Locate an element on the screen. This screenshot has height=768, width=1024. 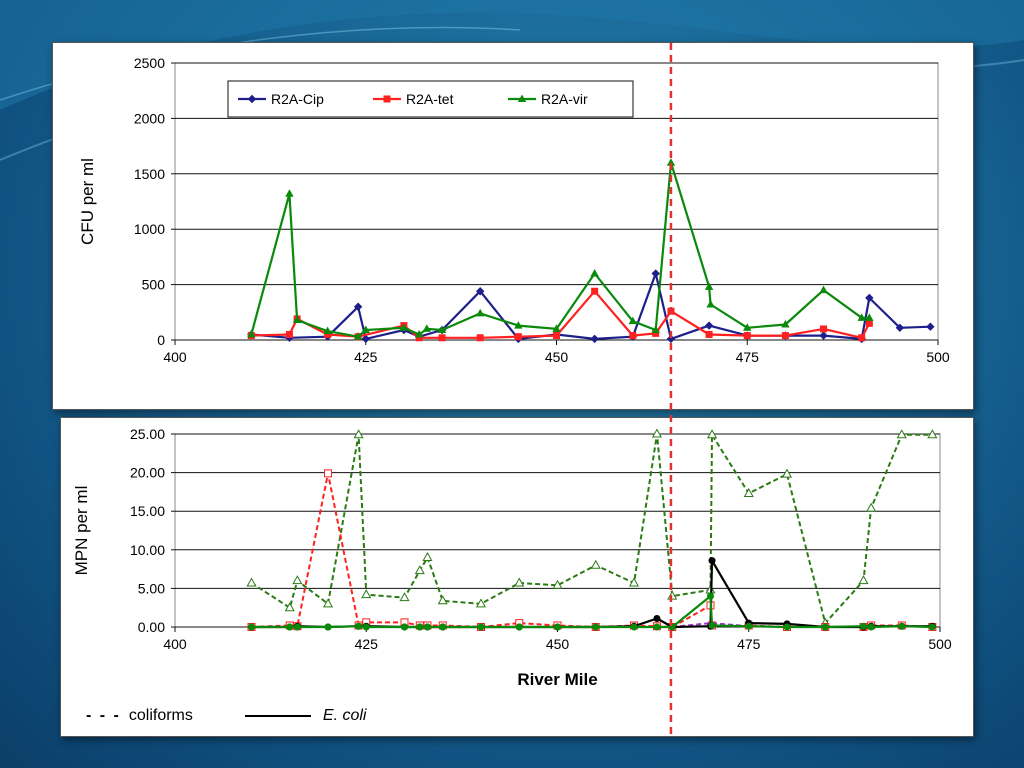
x-tick-label: 475 is located at coordinates (749, 644).